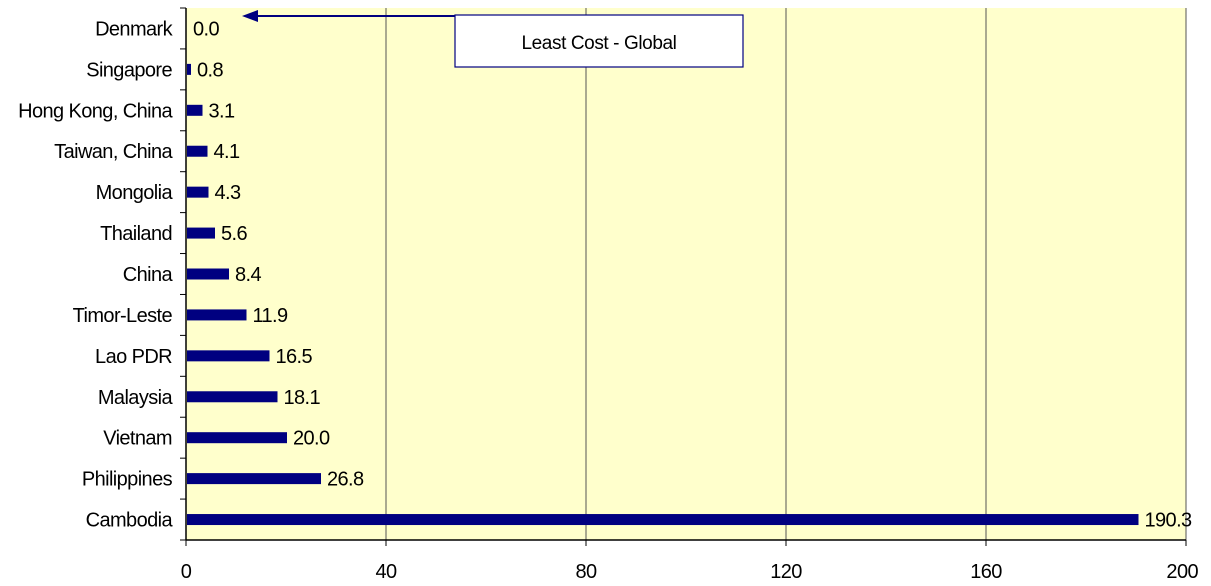 The height and width of the screenshot is (586, 1211). Describe the element at coordinates (198, 192) in the screenshot. I see `bar-mongolia` at that location.